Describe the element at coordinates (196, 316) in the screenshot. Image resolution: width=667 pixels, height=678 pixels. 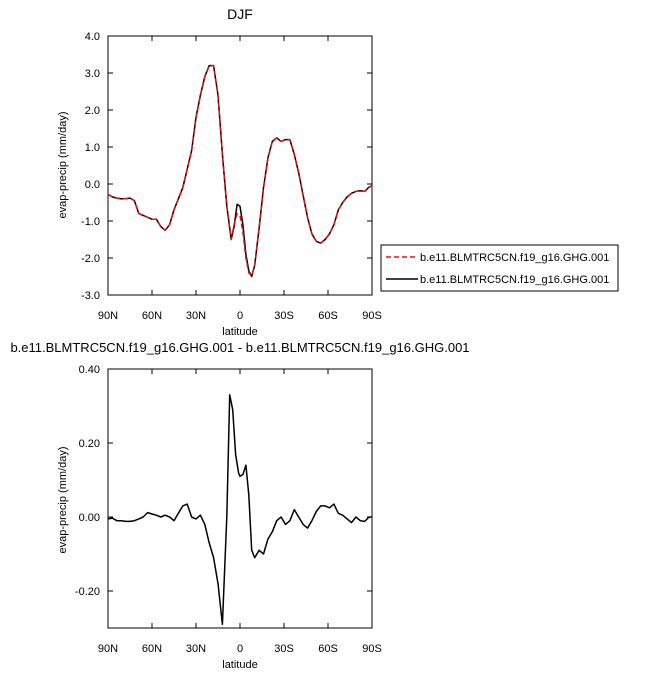
I see `top-x-tick-label: 30N` at that location.